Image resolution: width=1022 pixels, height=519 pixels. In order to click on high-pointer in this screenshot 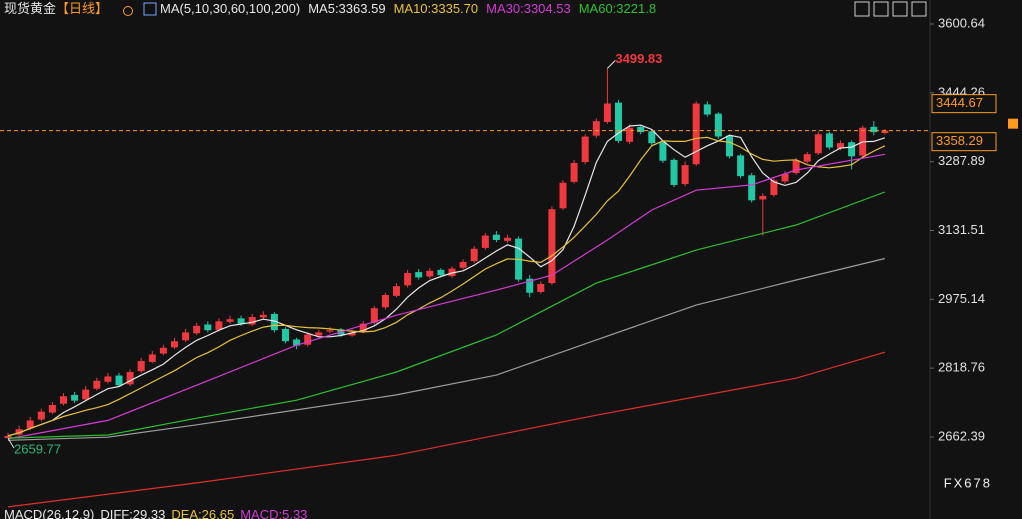, I will do `click(611, 64)`.